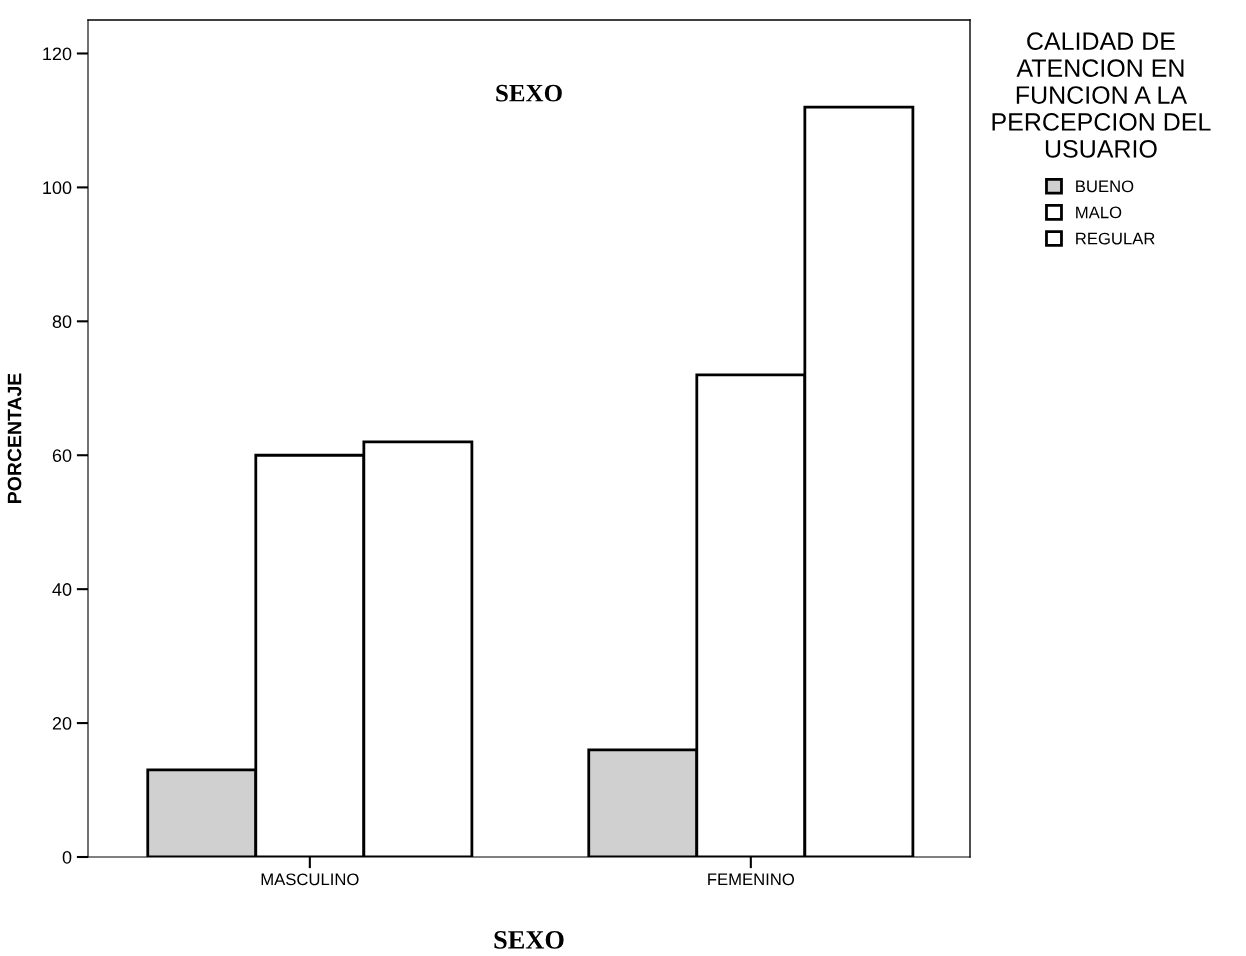  What do you see at coordinates (1101, 95) in the screenshot?
I see `legend-title: CALIDAD DE ATENCION EN FUNCION A LA PERCEPCION DEL USUARIO` at bounding box center [1101, 95].